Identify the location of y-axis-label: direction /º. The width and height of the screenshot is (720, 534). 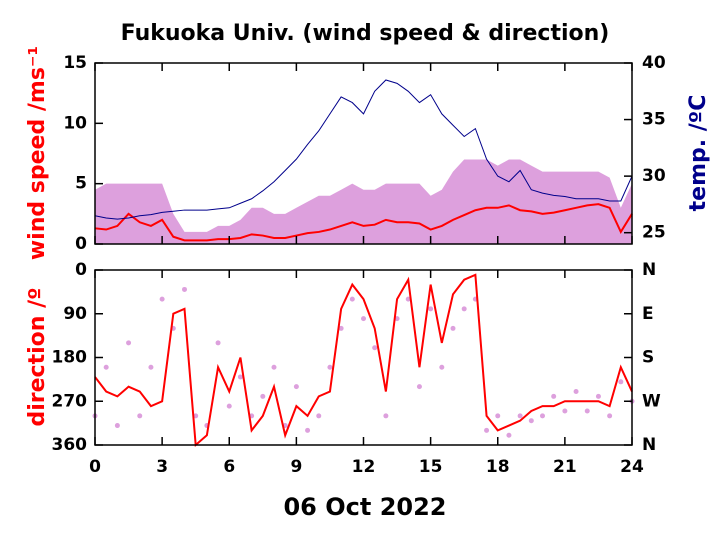
(37, 356).